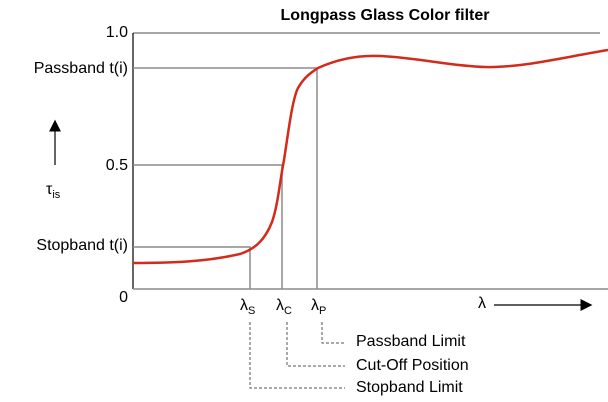 The image size is (608, 402). What do you see at coordinates (284, 307) in the screenshot?
I see `cutoff-marker: λC` at bounding box center [284, 307].